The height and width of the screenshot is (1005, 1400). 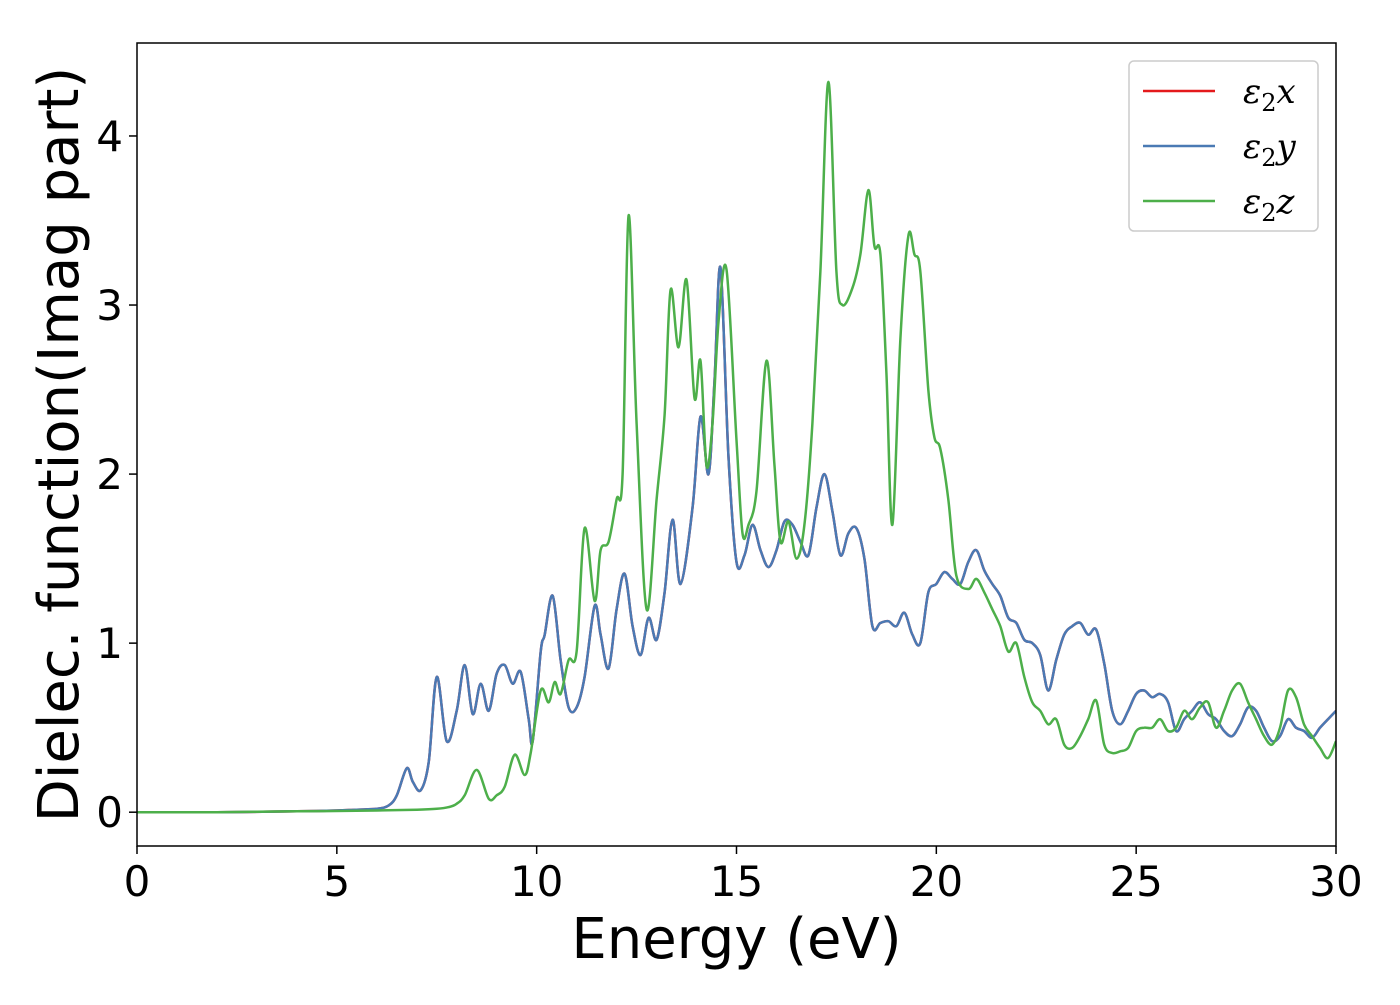 I want to click on legend-label-z: ε2z, so click(x=1269, y=204).